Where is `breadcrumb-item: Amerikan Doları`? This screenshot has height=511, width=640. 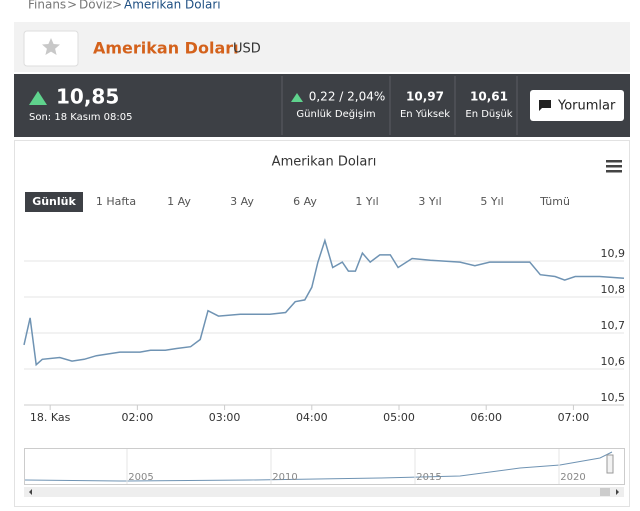
breadcrumb-item: Amerikan Doları is located at coordinates (172, 6).